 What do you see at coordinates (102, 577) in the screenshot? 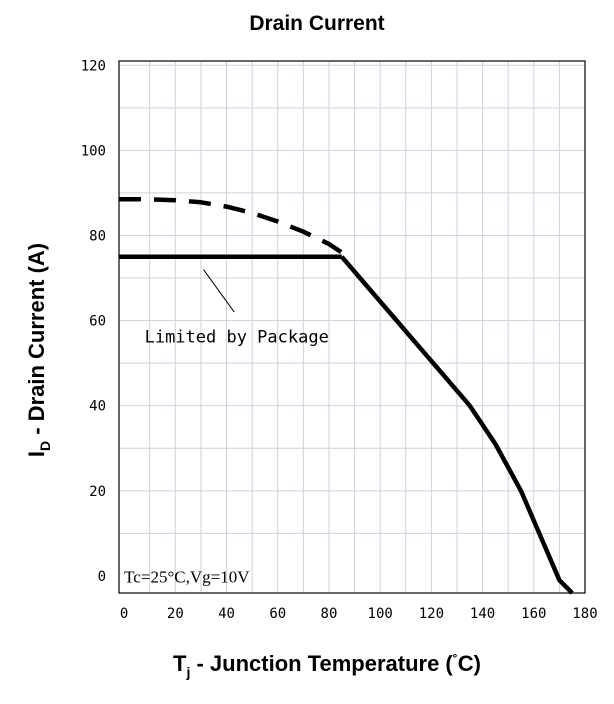
I see `y-tick-label: 0` at bounding box center [102, 577].